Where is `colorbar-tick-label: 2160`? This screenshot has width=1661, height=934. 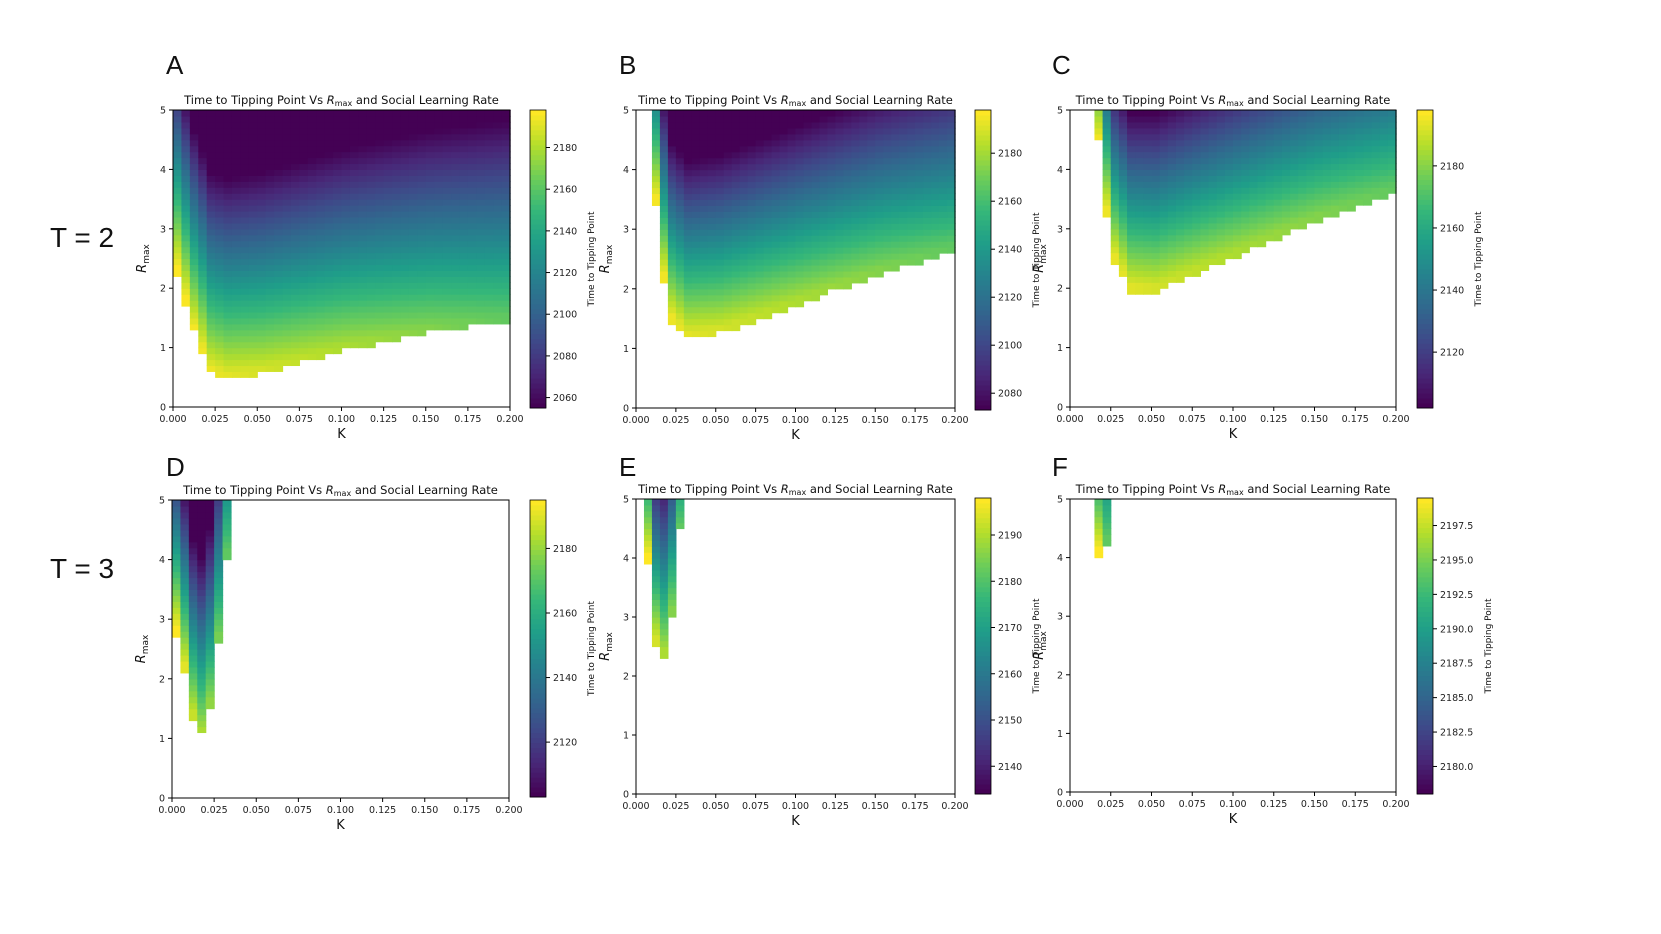 colorbar-tick-label: 2160 is located at coordinates (1452, 228).